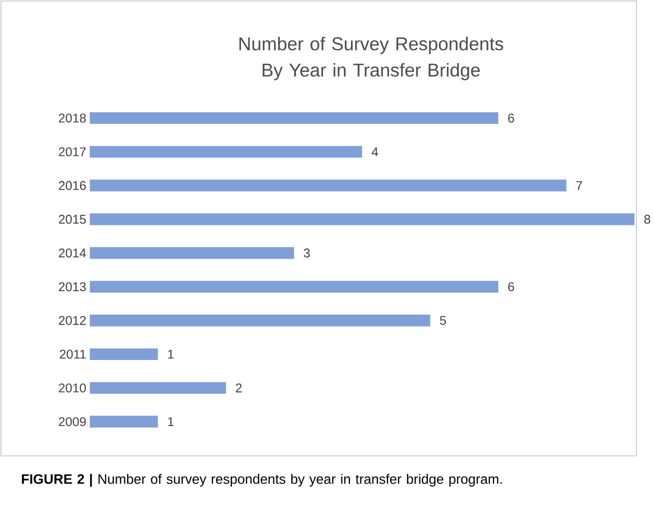 The image size is (654, 523). Describe the element at coordinates (72, 118) in the screenshot. I see `y-tick-label: 2018` at that location.